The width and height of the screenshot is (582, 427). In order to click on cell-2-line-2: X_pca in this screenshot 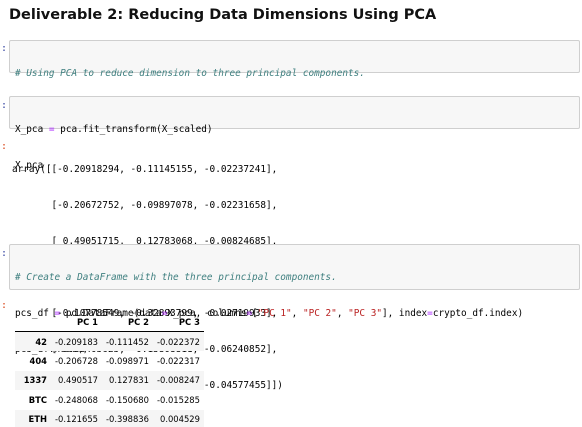, I will do `click(29, 165)`.